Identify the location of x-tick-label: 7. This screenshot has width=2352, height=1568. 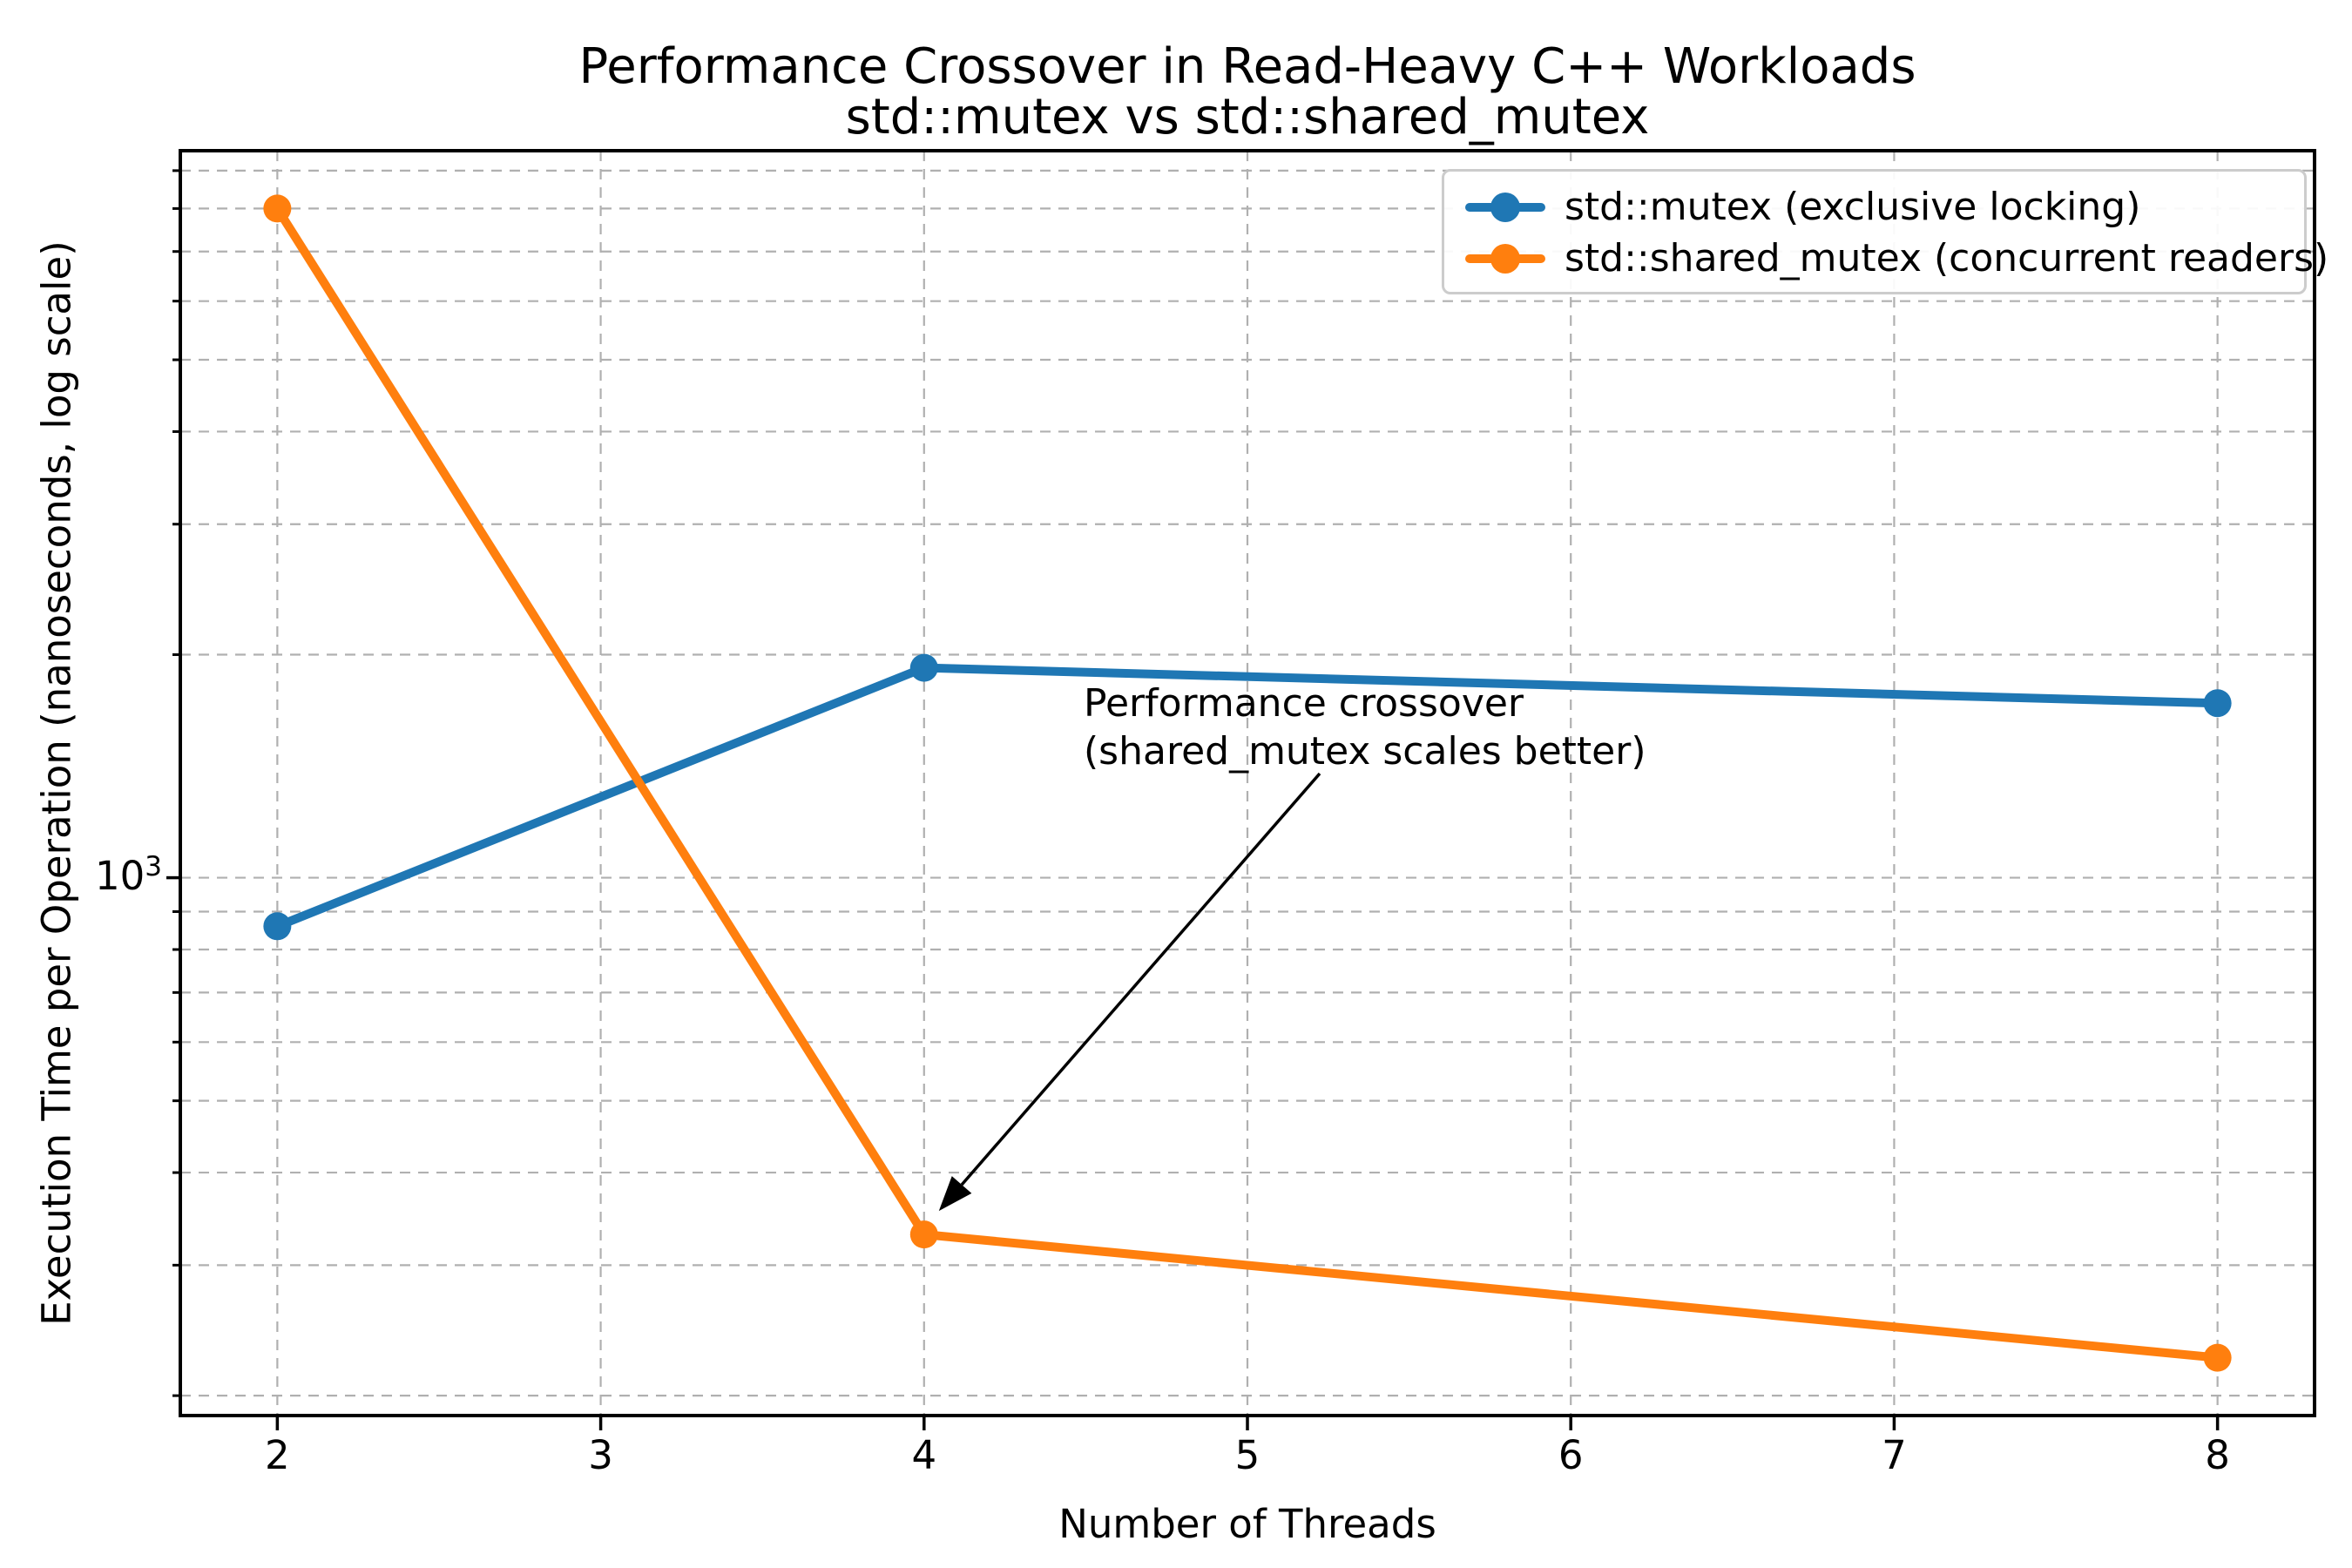
(1894, 1455).